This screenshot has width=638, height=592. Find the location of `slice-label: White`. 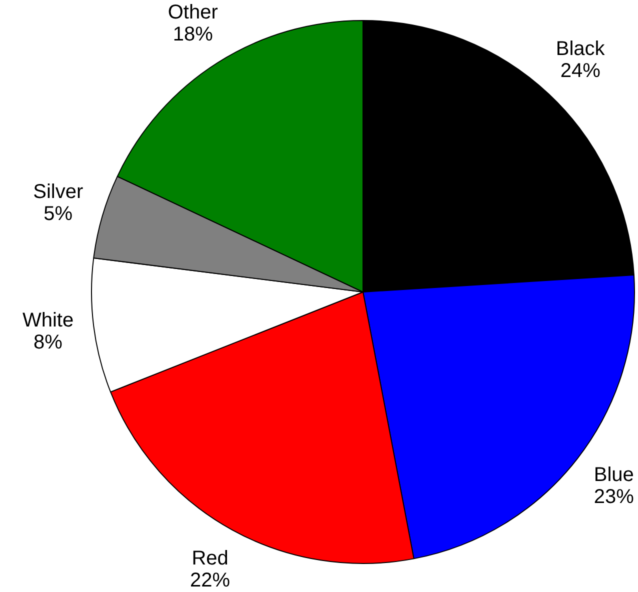

slice-label: White is located at coordinates (48, 320).